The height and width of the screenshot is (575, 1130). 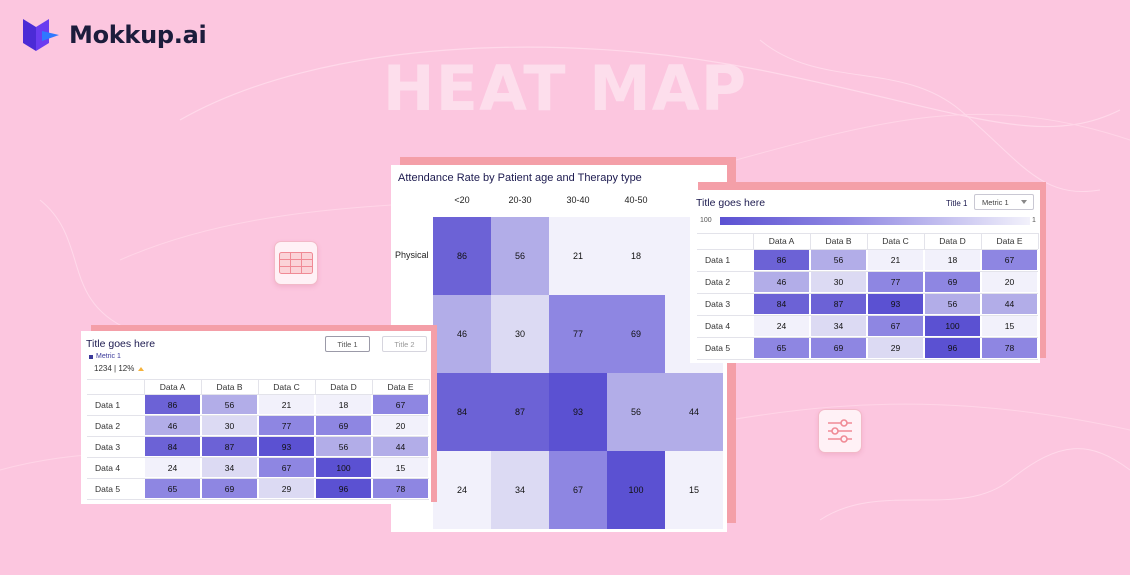 What do you see at coordinates (1009, 348) in the screenshot?
I see `heatmap-cell: 78` at bounding box center [1009, 348].